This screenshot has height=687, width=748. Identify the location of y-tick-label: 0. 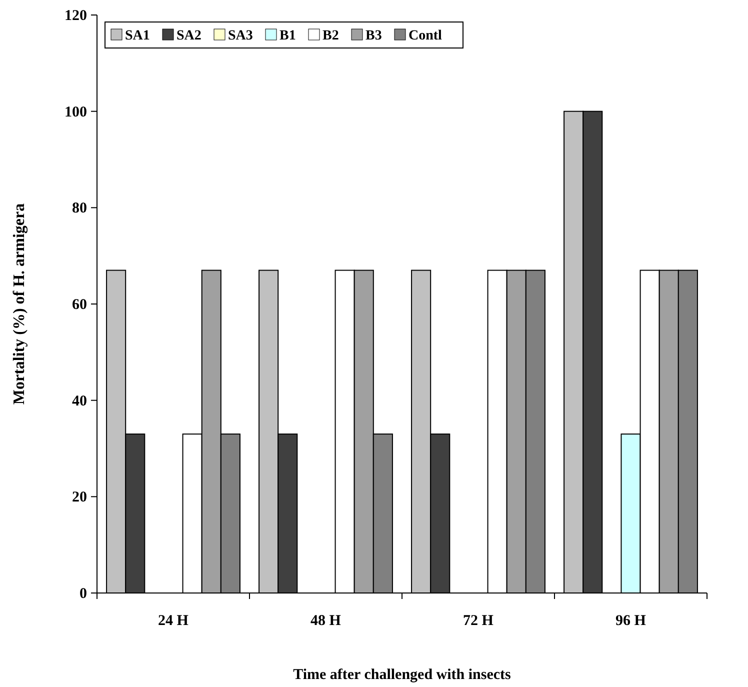
(83, 594).